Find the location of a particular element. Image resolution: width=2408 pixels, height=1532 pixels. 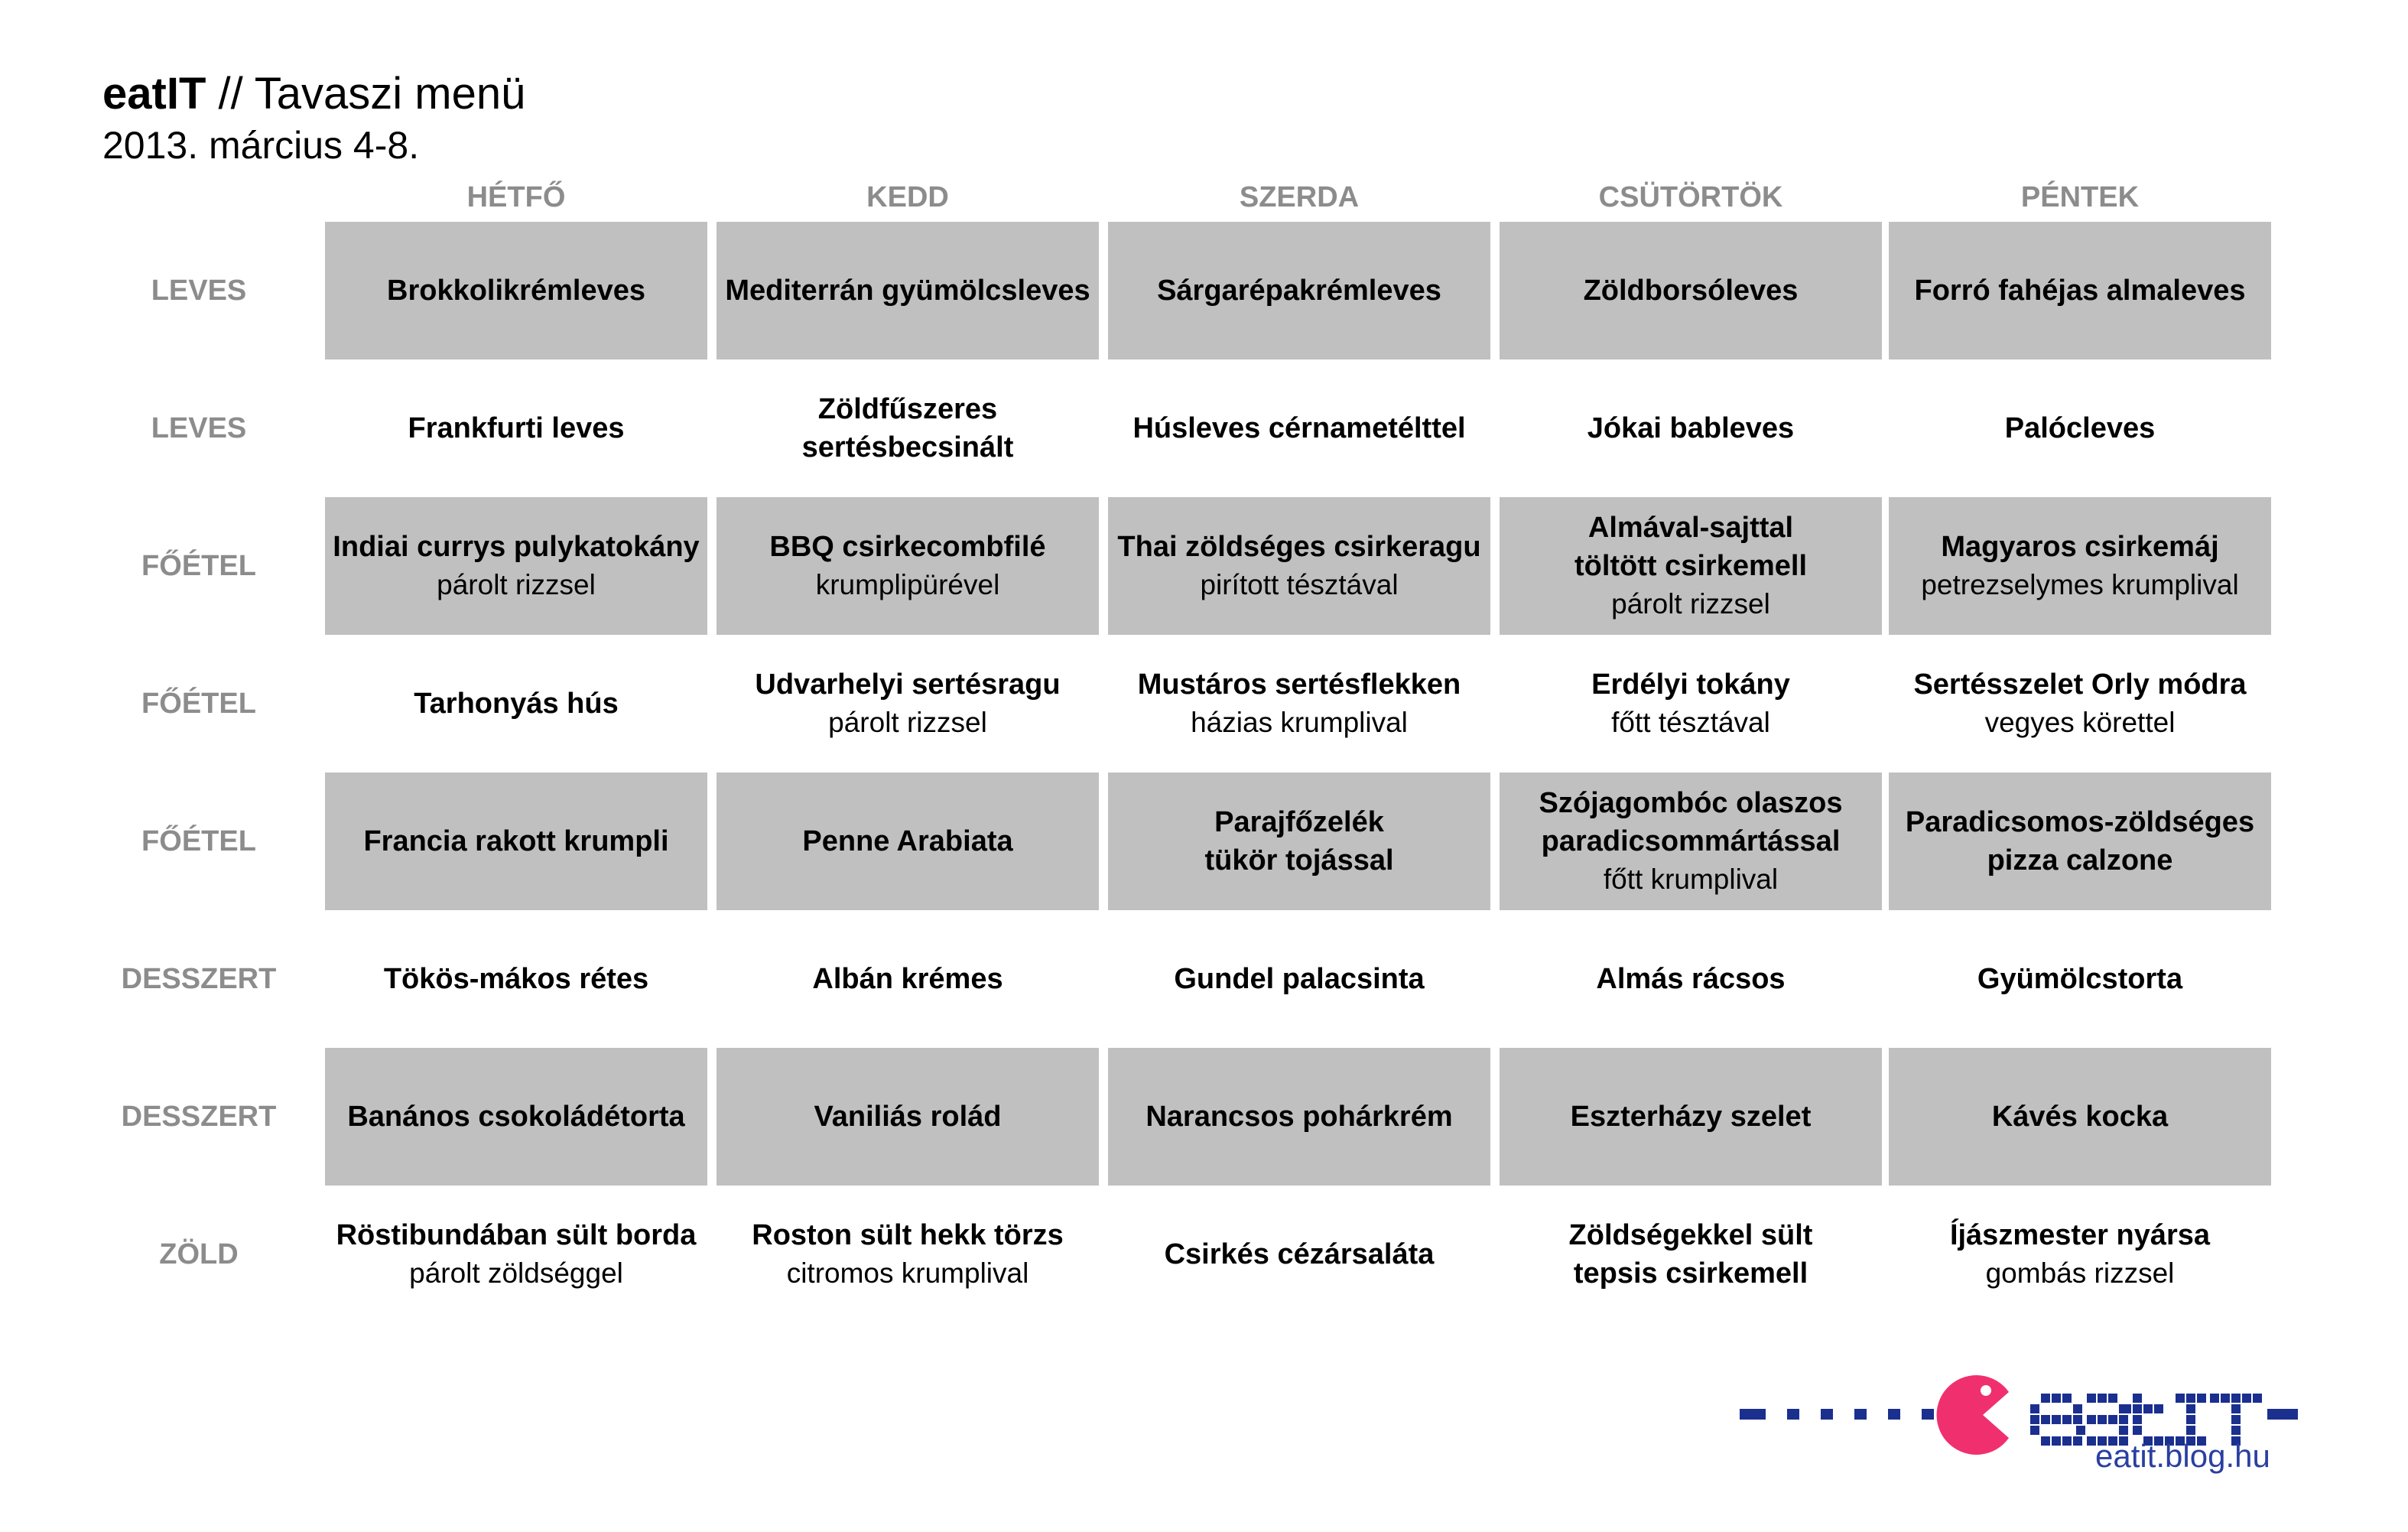

dish-name: Narancsos pohárkrém is located at coordinates (1299, 1117).